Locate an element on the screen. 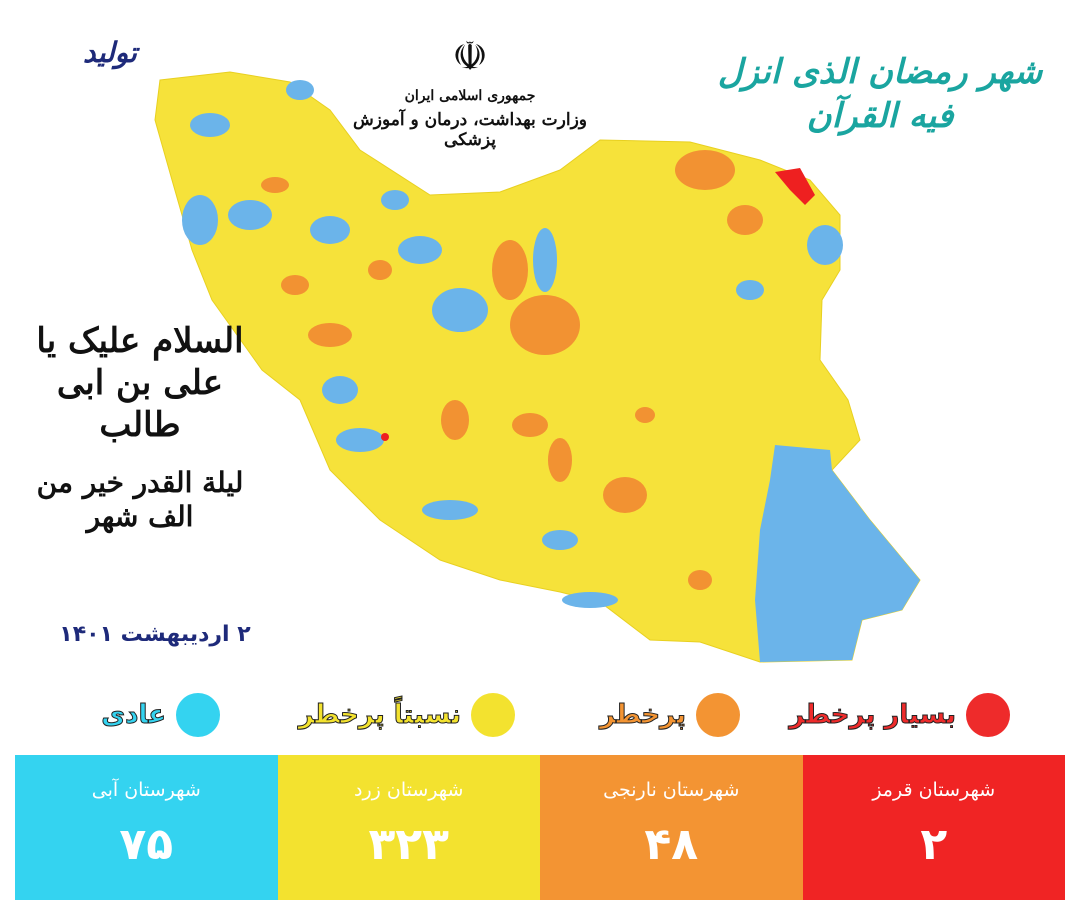 Image resolution: width=1080 pixels, height=902 pixels. date-label: ۲ اردیبهشت ۱۴۰۱ is located at coordinates (155, 634).